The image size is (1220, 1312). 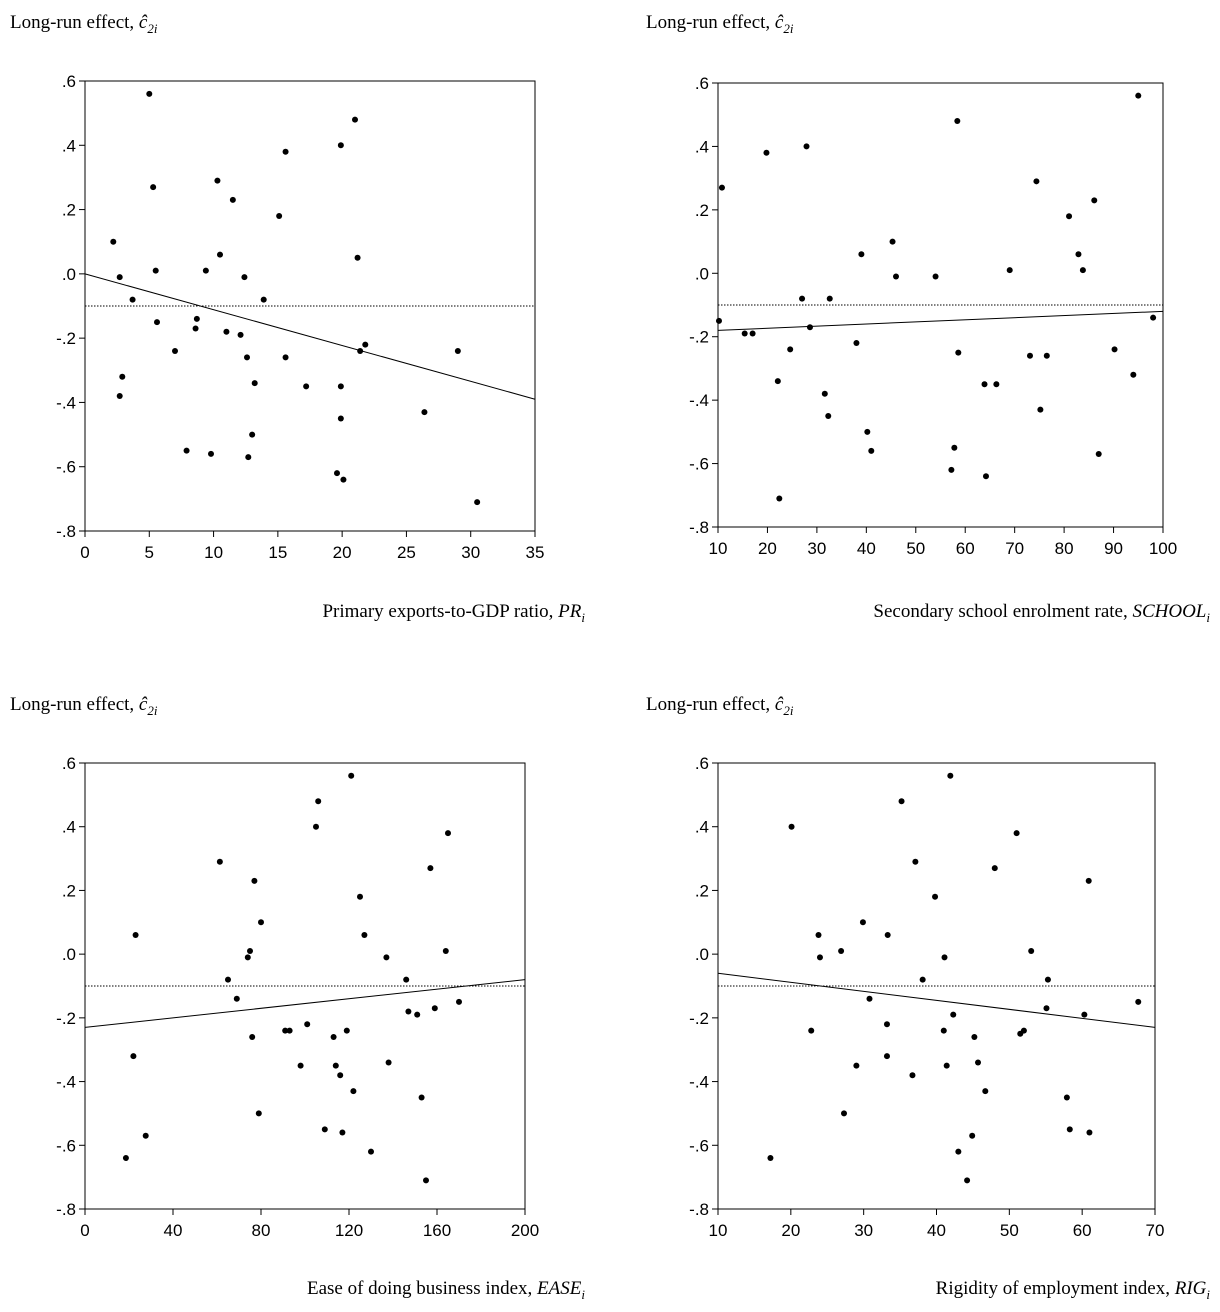 What do you see at coordinates (1041, 613) in the screenshot?
I see `x-axis-label: Secondary school enrolment rate, SCHOOLi` at bounding box center [1041, 613].